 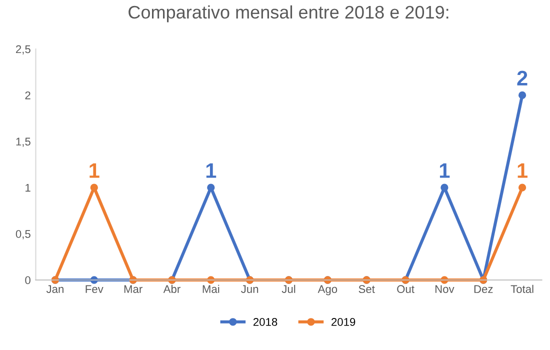 What do you see at coordinates (366, 289) in the screenshot?
I see `x-tick-label: Set` at bounding box center [366, 289].